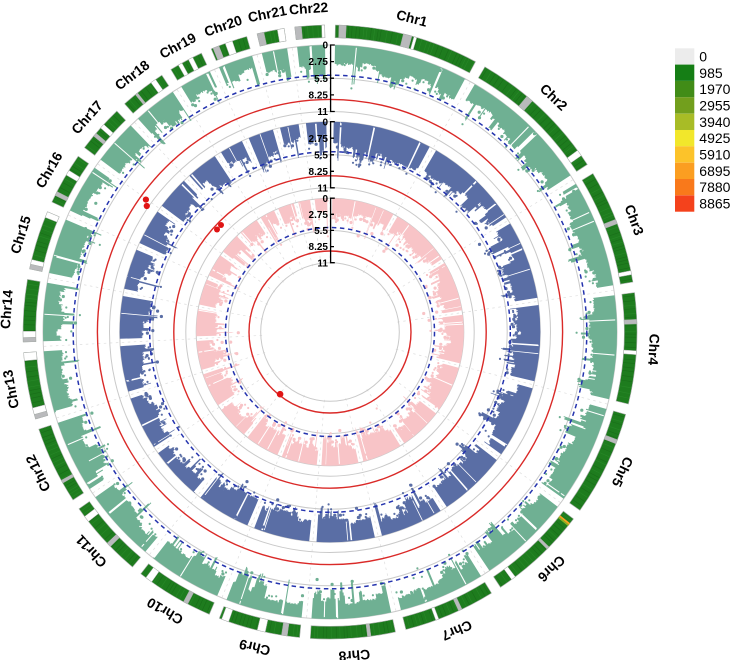 This screenshot has height=665, width=735. What do you see at coordinates (11, 388) in the screenshot?
I see `svg-text: Chr13` at bounding box center [11, 388].